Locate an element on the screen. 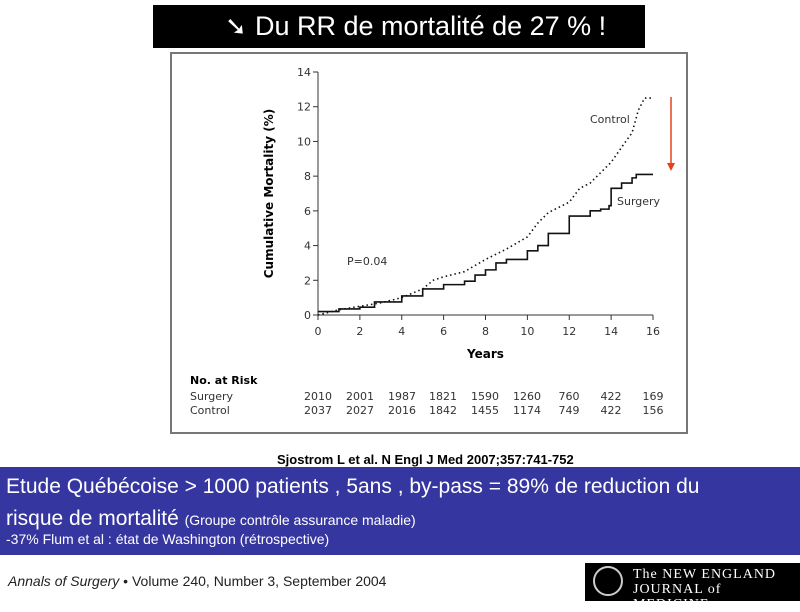 This screenshot has height=612, width=800. y-tick-label: 0 is located at coordinates (307, 315).